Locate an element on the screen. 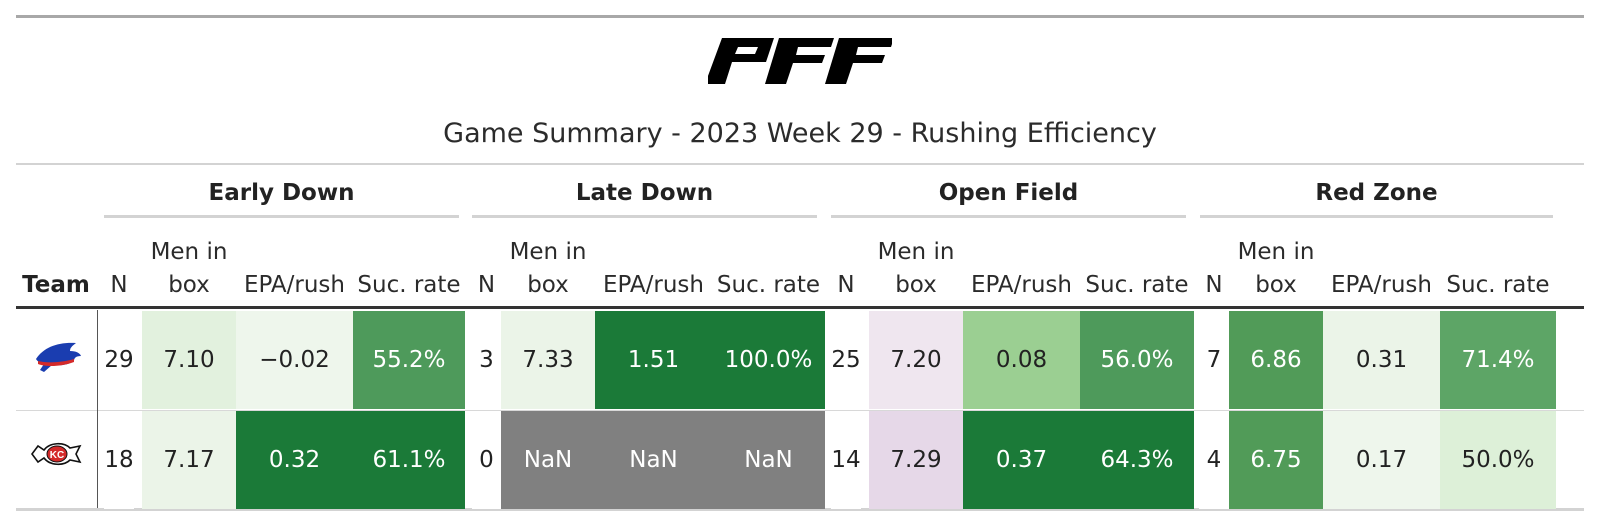 Image resolution: width=1600 pixels, height=528 pixels. table-cell-late-down-success-rate: NaN is located at coordinates (768, 460).